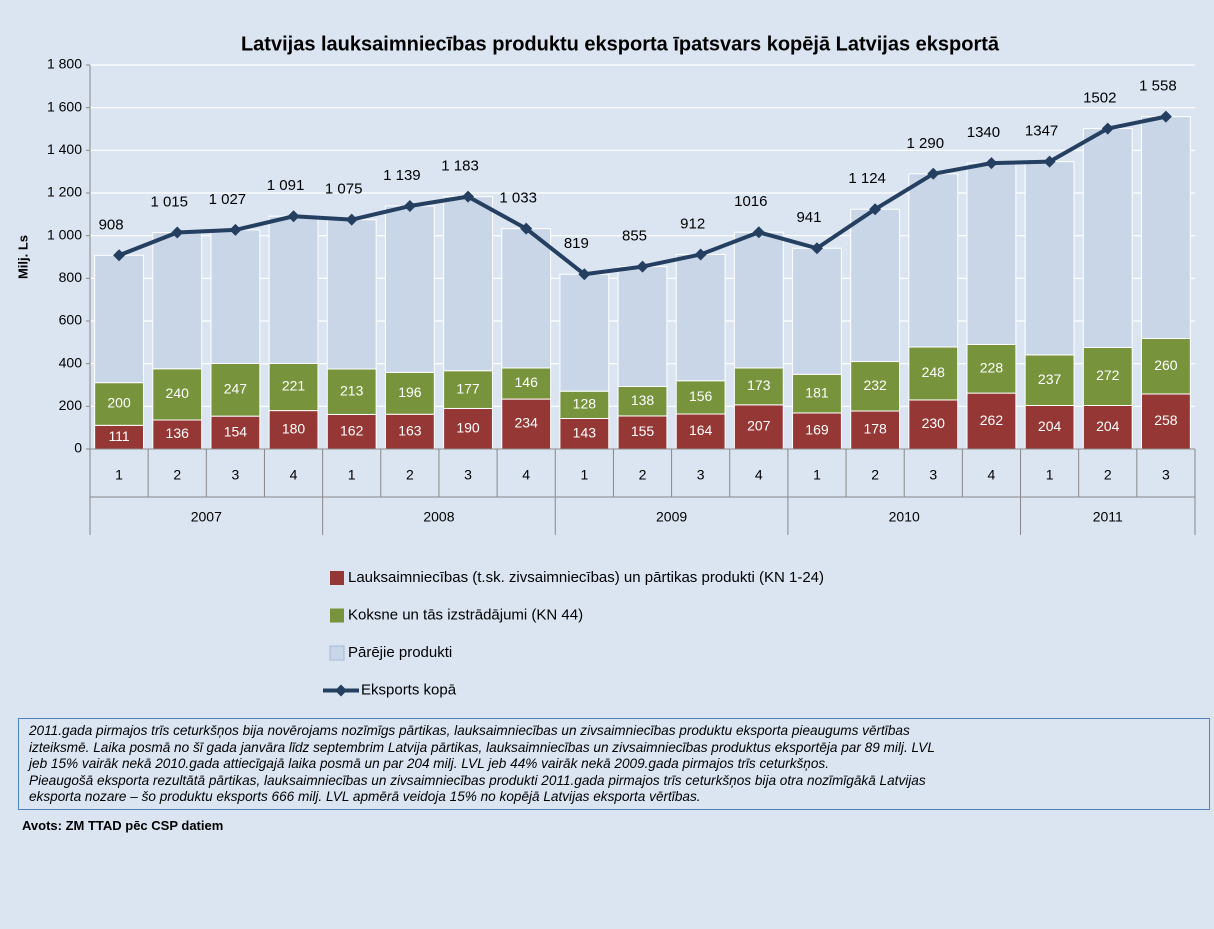 This screenshot has height=929, width=1214. Describe the element at coordinates (1050, 426) in the screenshot. I see `data-label: 204` at that location.